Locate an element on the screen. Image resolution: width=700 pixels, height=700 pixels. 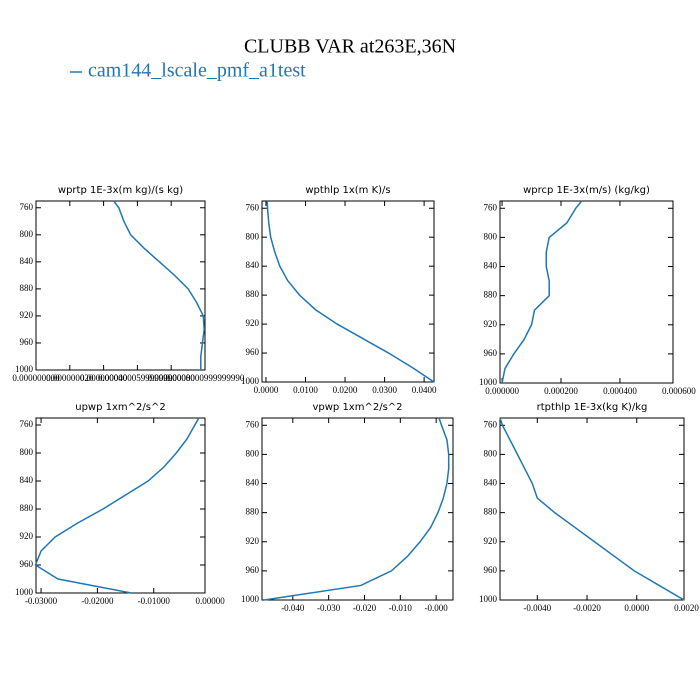
x-tick-label: 0.000000 is located at coordinates (502, 391).